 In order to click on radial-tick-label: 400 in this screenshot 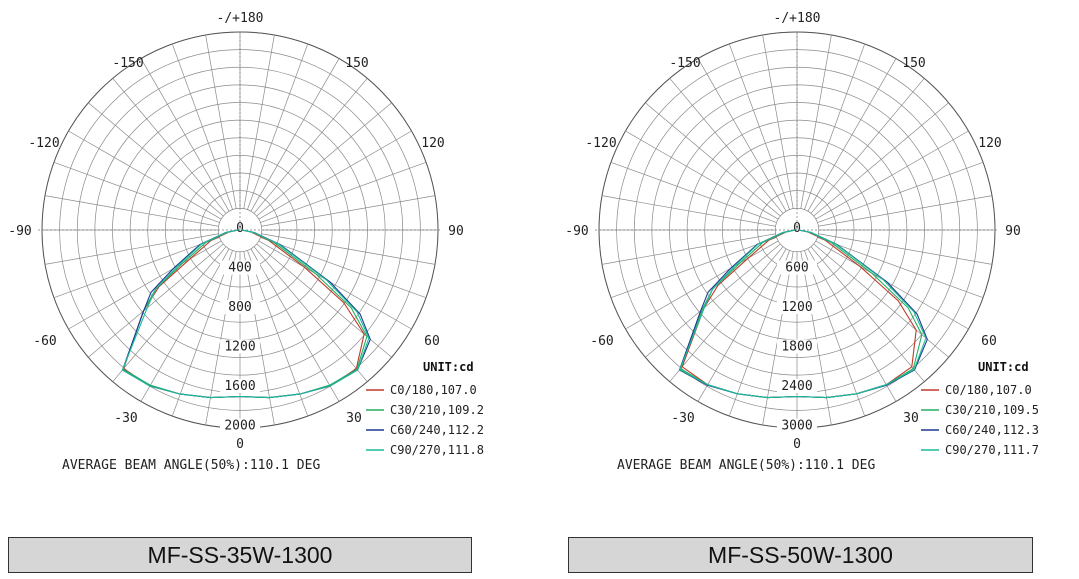, I will do `click(239, 268)`.